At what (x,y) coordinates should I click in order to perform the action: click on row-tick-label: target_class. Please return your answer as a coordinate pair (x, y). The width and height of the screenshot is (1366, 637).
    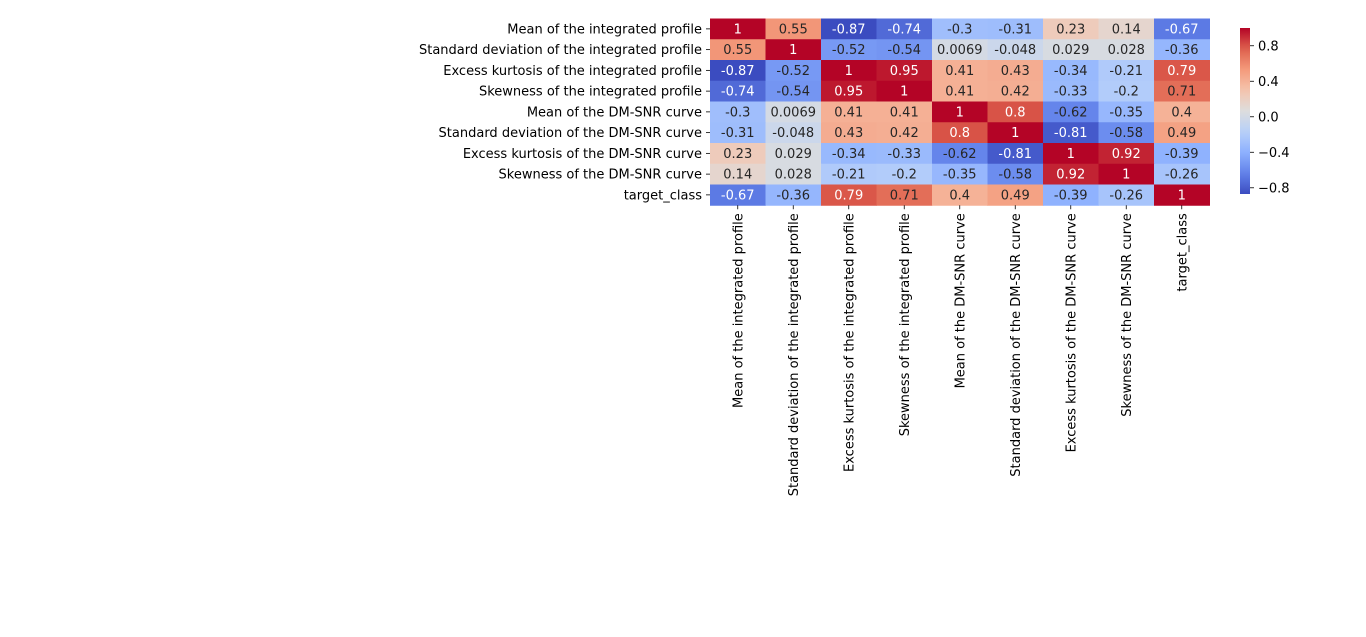
    Looking at the image, I should click on (663, 195).